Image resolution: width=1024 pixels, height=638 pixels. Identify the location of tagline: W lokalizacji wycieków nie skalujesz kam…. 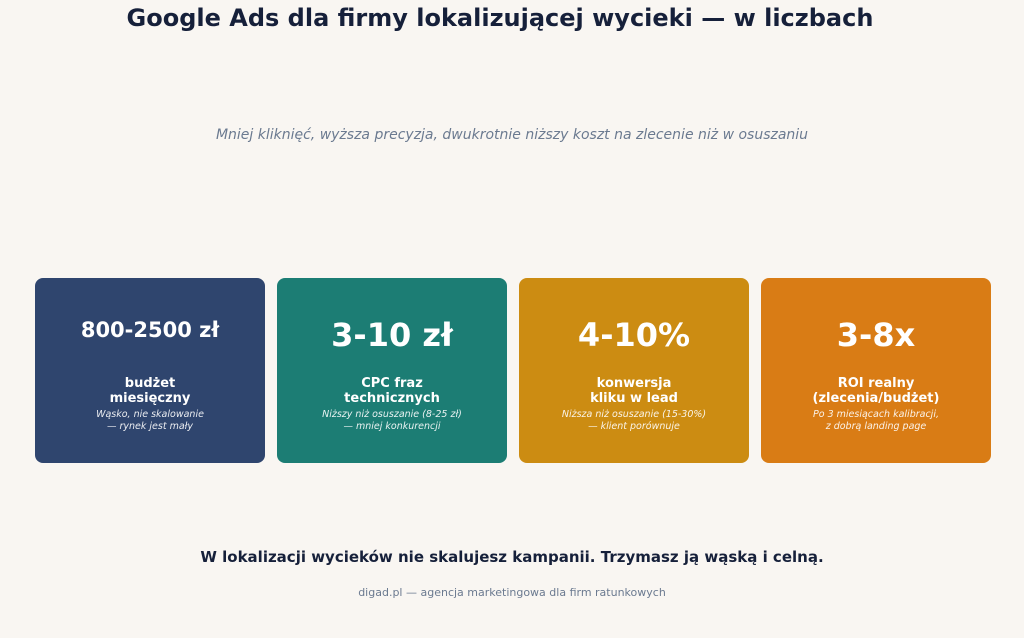
(512, 557).